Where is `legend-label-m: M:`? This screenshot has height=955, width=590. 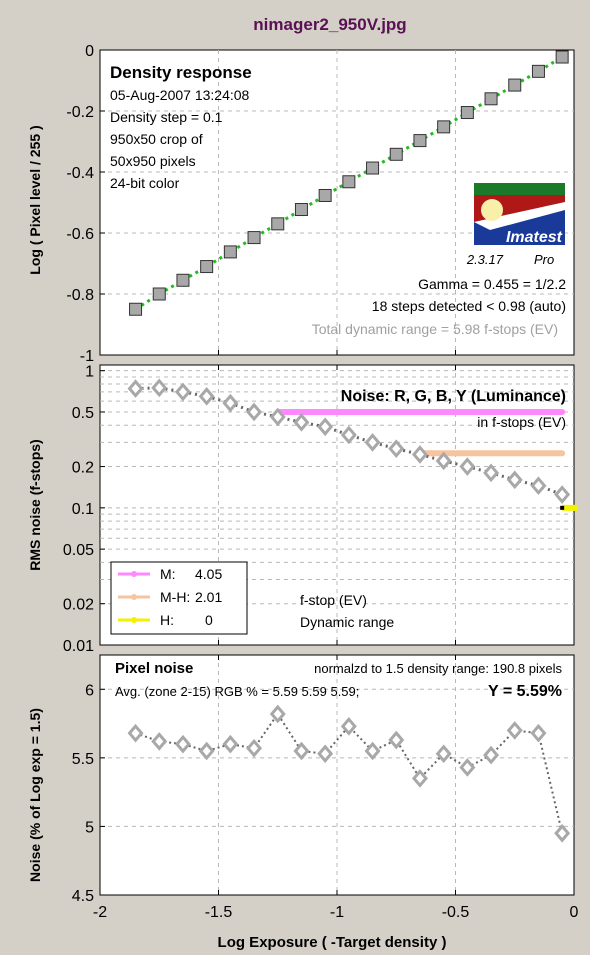 legend-label-m: M: is located at coordinates (168, 574).